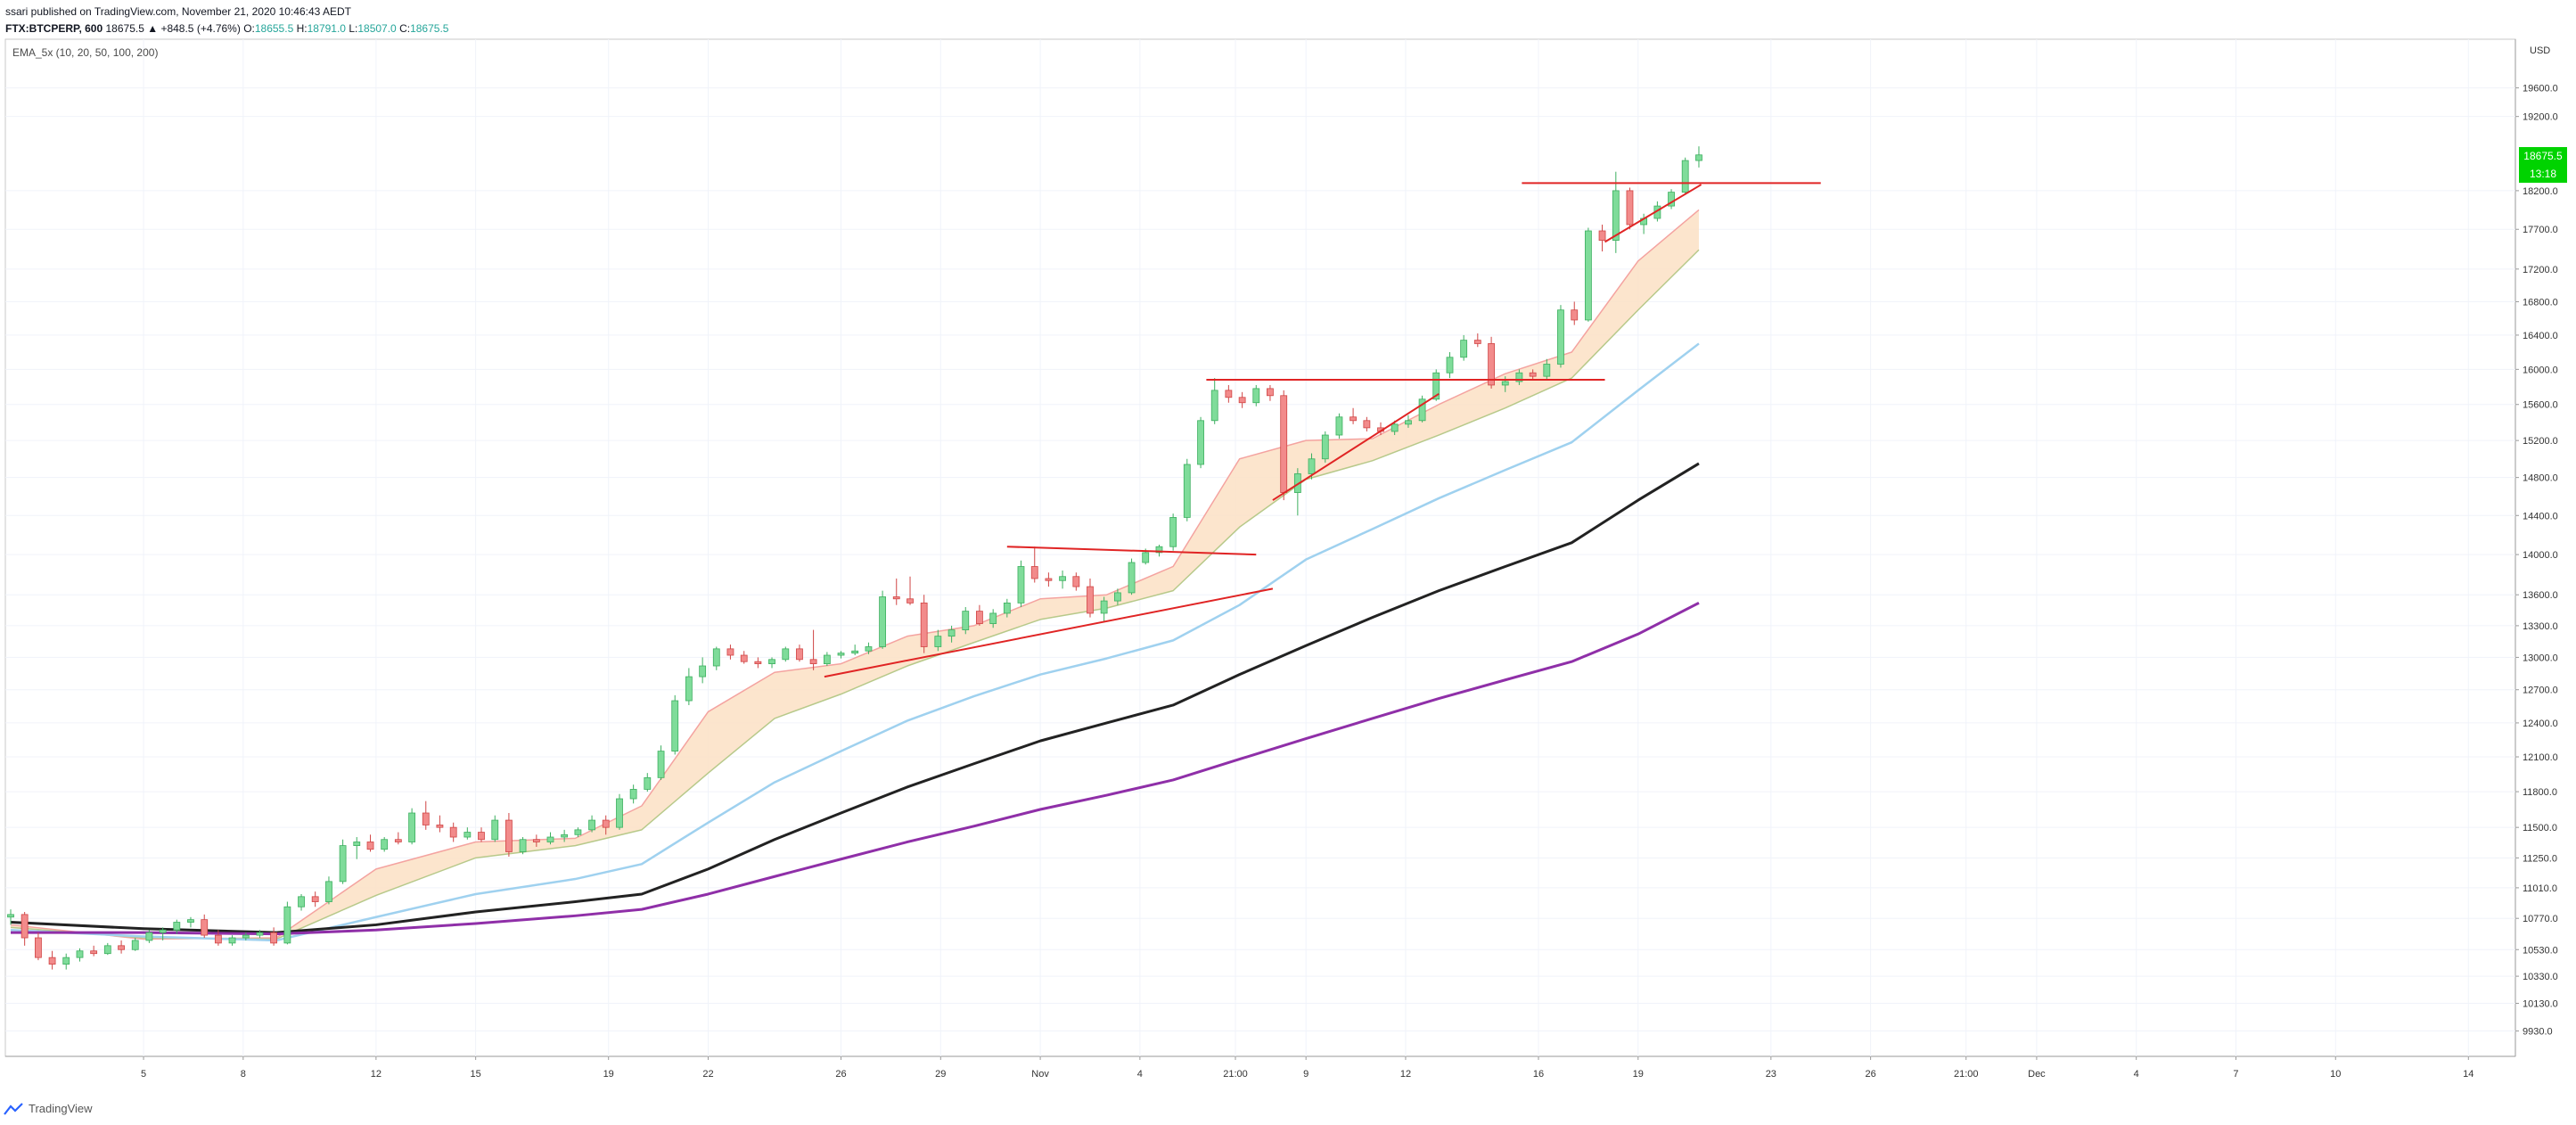 This screenshot has width=2576, height=1125. I want to click on tradingview-footer: TradingView, so click(49, 1108).